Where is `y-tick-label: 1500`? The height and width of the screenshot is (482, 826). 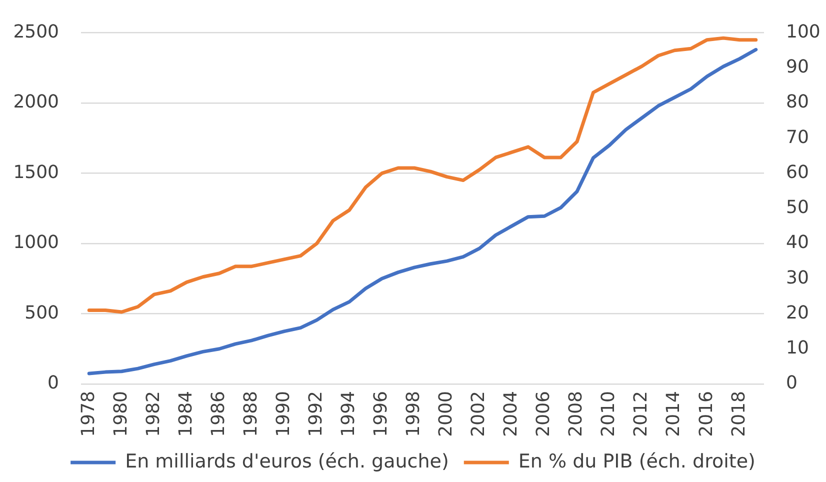 y-tick-label: 1500 is located at coordinates (36, 172).